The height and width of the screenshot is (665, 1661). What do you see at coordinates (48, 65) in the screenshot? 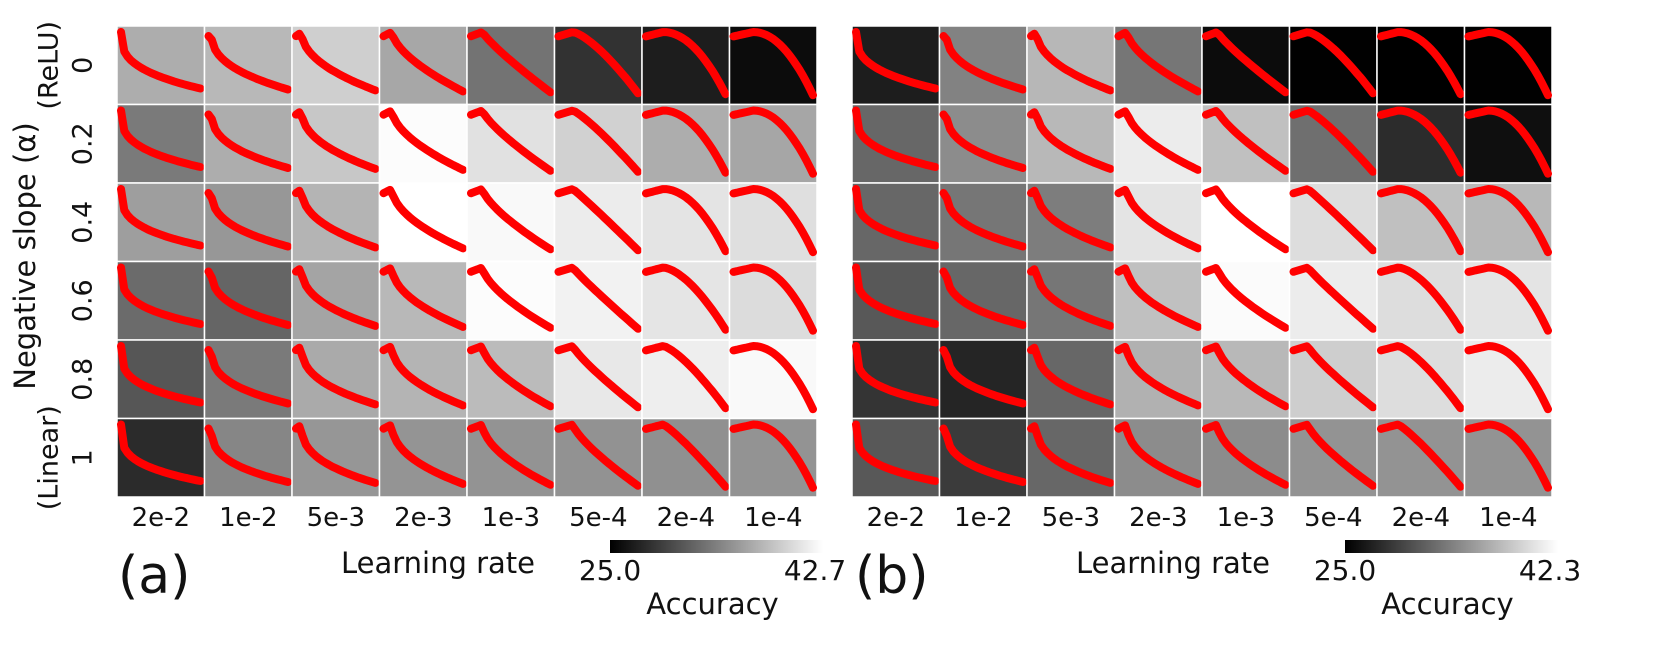
I see `y-tick-label: (ReLU)` at bounding box center [48, 65].